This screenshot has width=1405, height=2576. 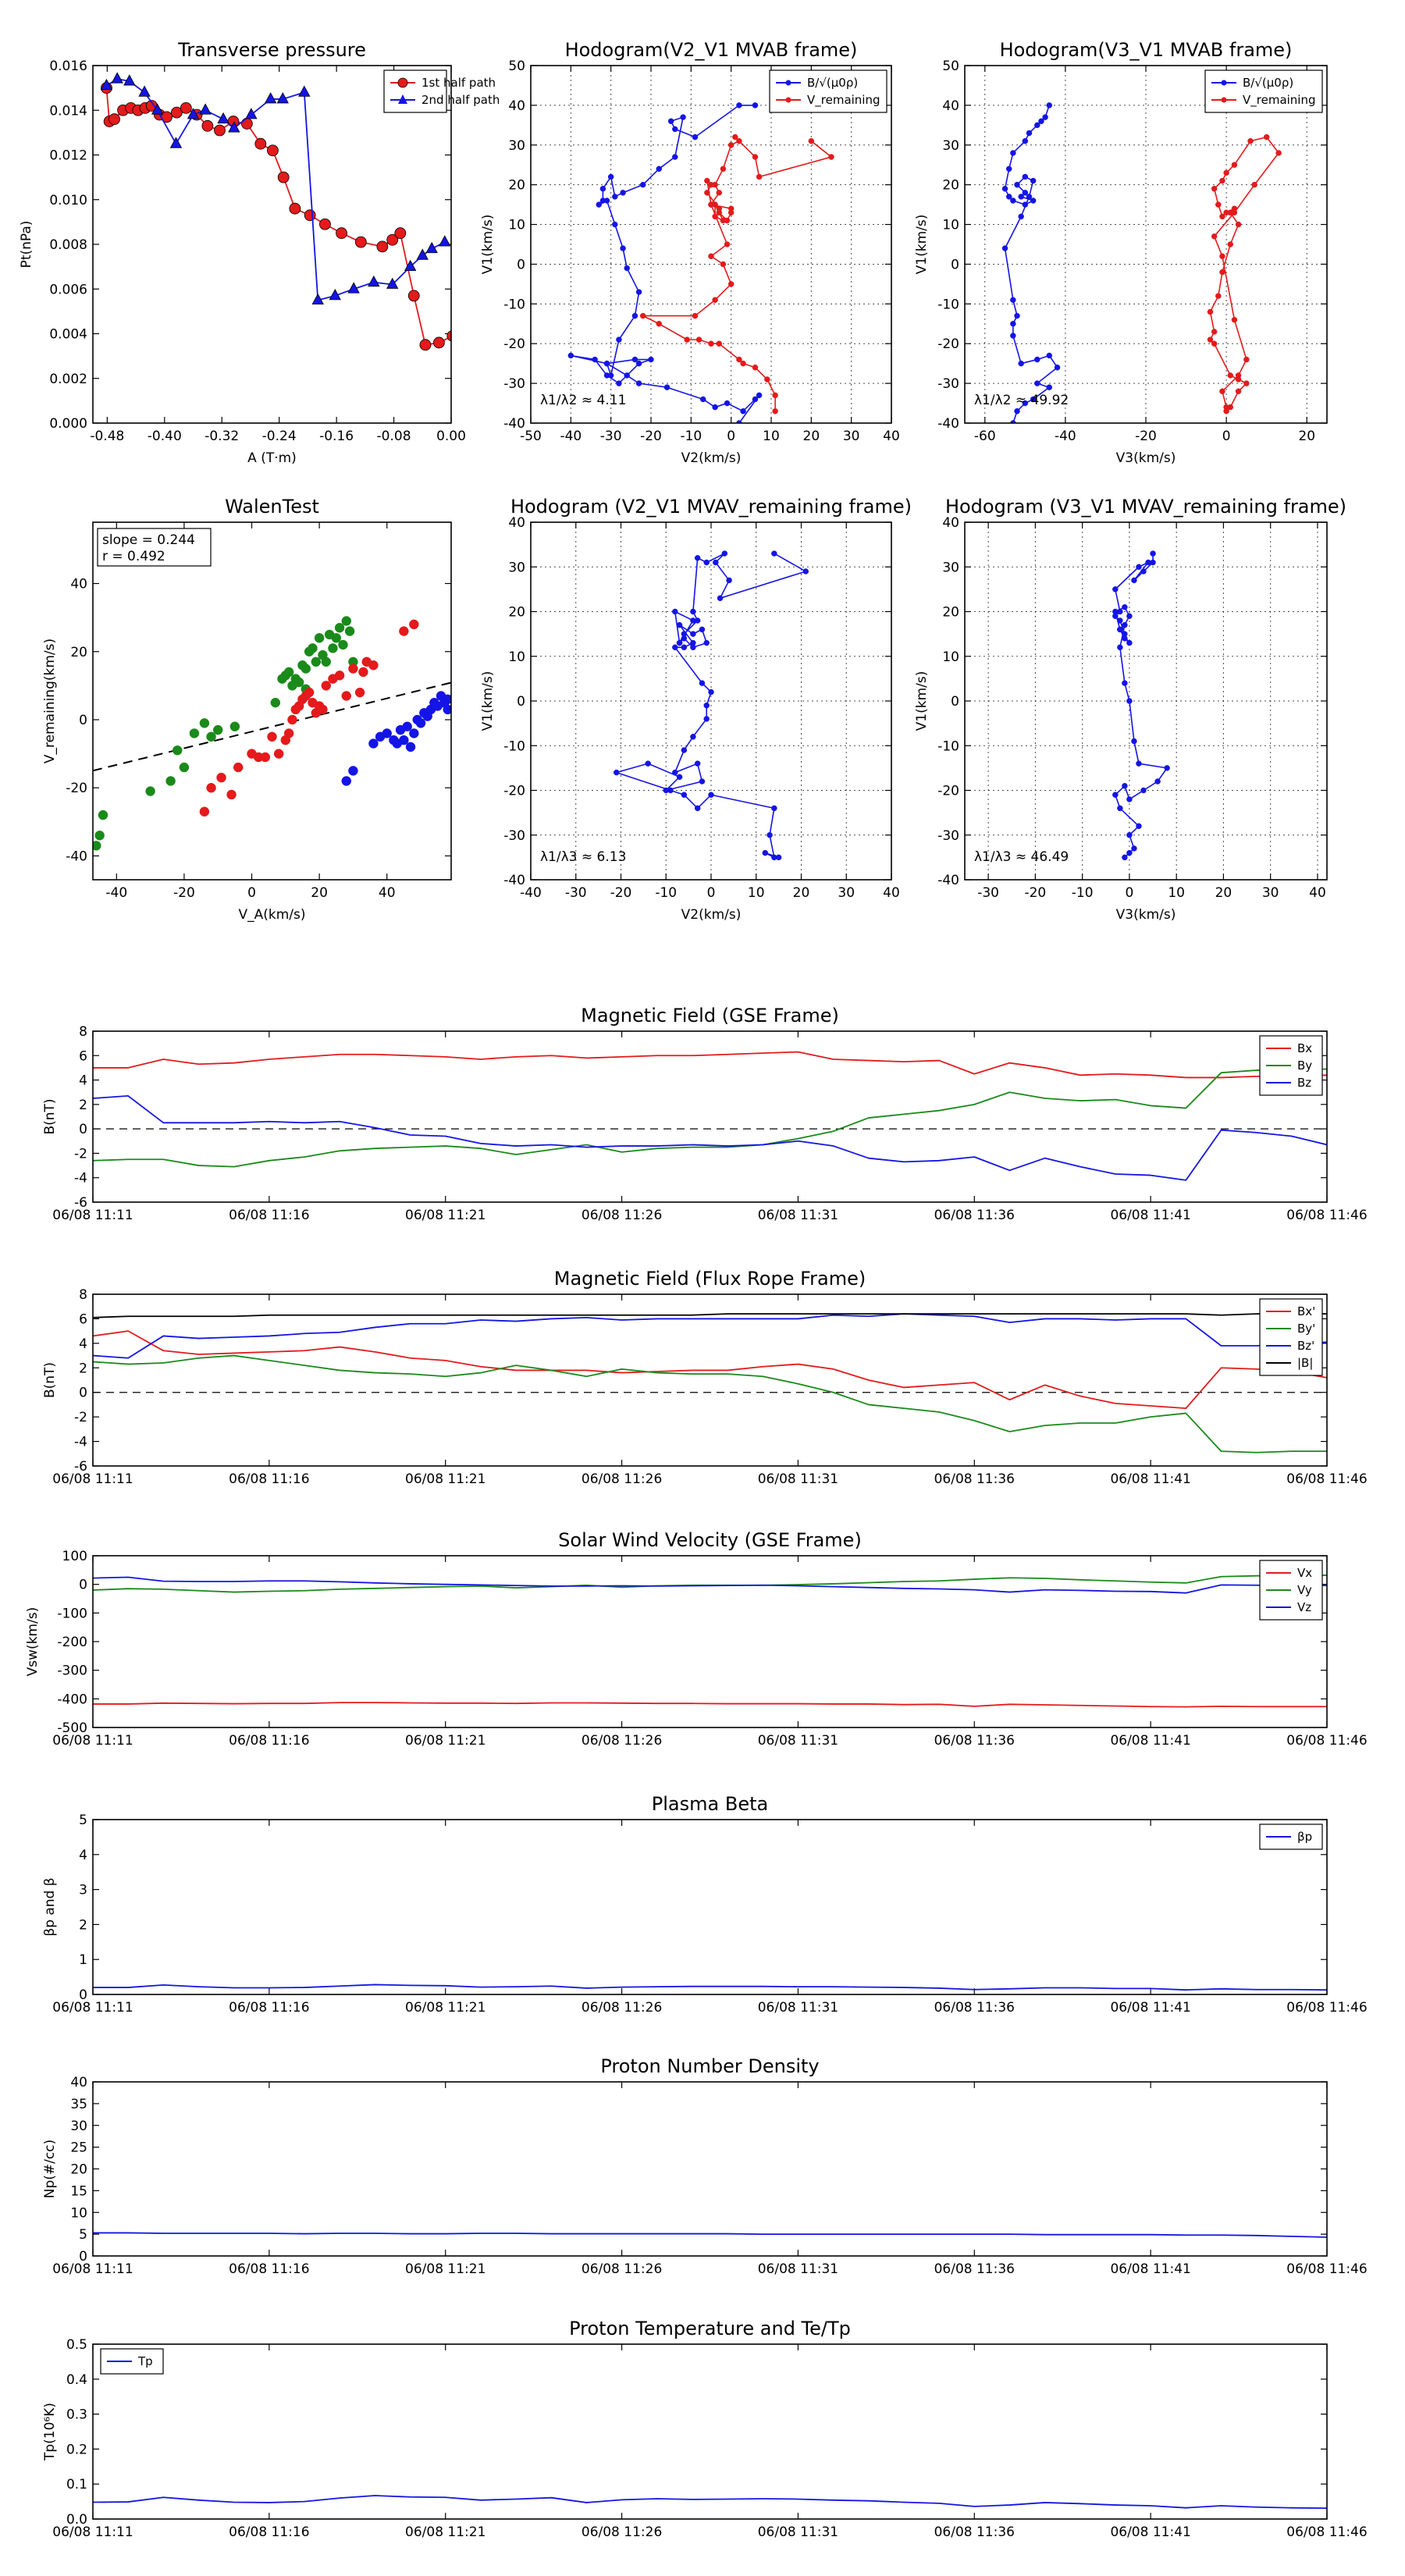 I want to click on chart-title: Hodogram (V2_V1 MVAV_remaining frame), so click(x=711, y=507).